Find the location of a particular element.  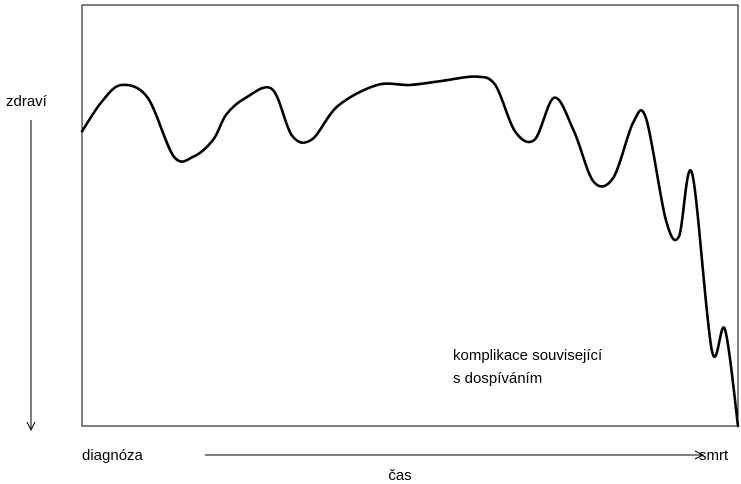

annotation-line-2: s dospíváním is located at coordinates (497, 378).